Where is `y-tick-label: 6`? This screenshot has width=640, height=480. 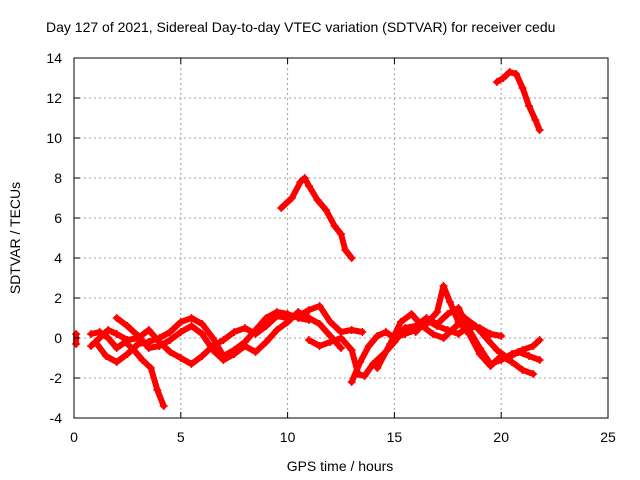
y-tick-label: 6 is located at coordinates (58, 218).